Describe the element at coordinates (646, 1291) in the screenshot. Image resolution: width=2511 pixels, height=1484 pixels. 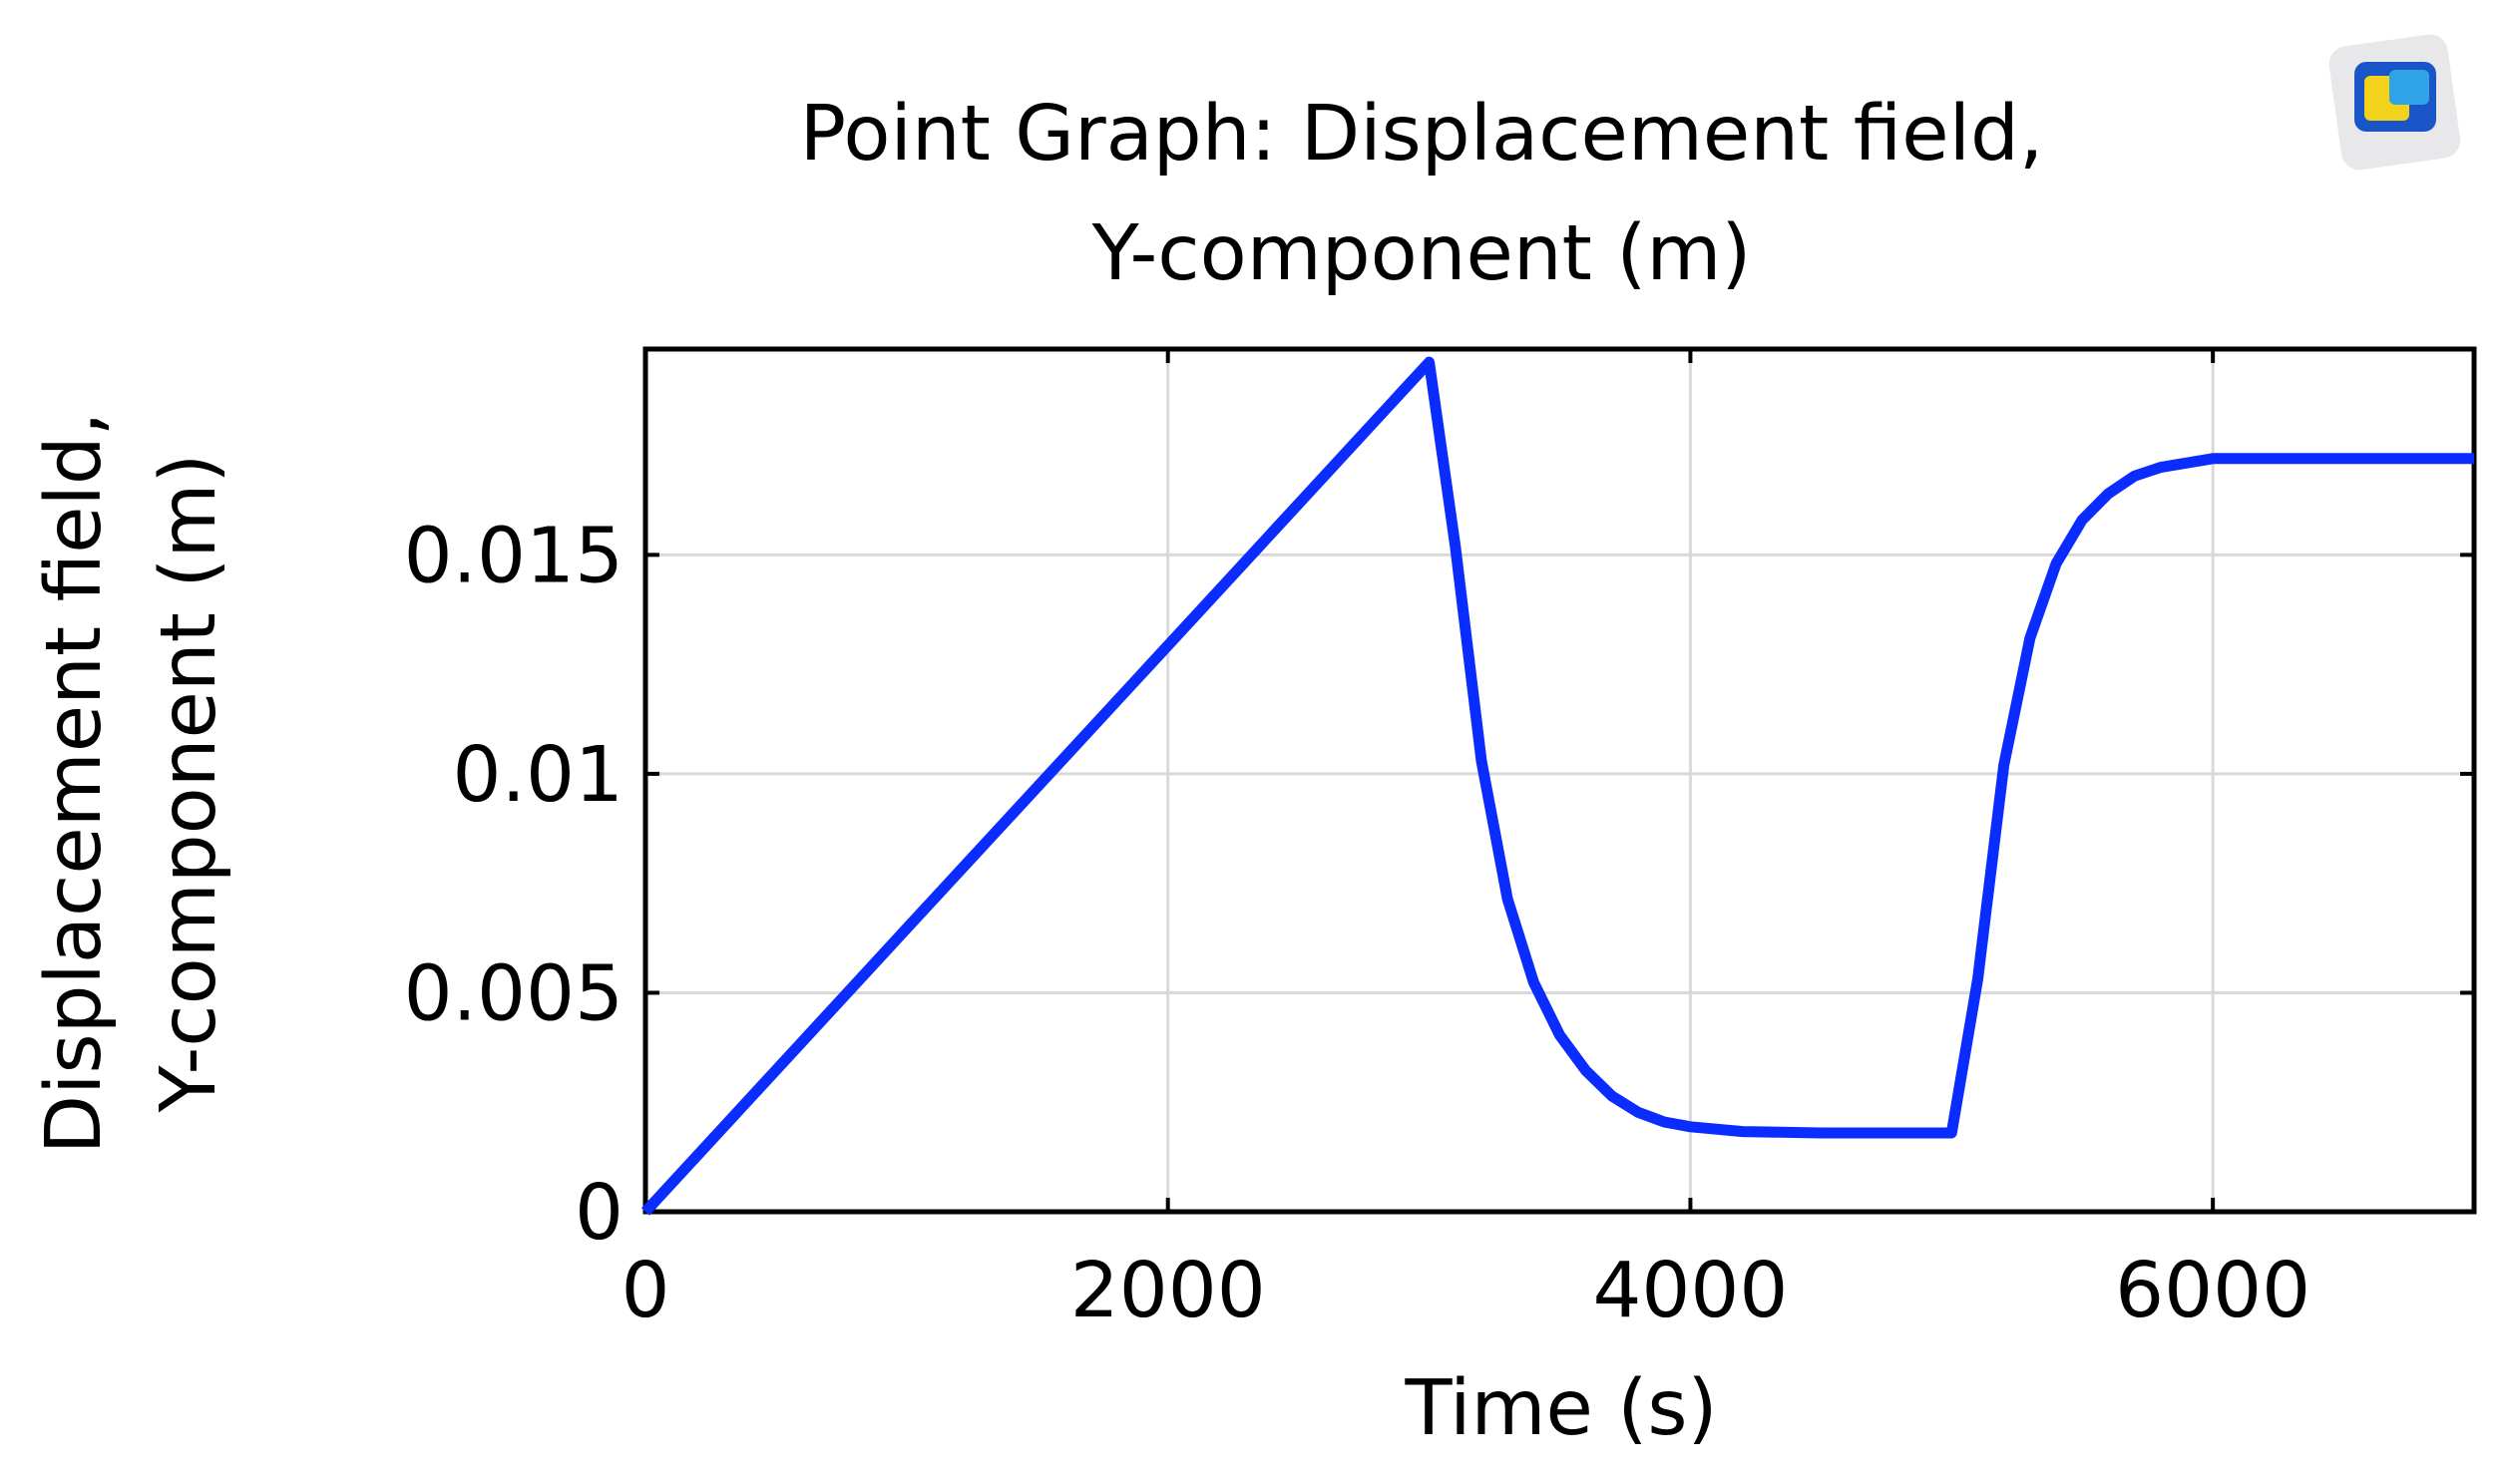
I see `x-tick-label: 0` at that location.